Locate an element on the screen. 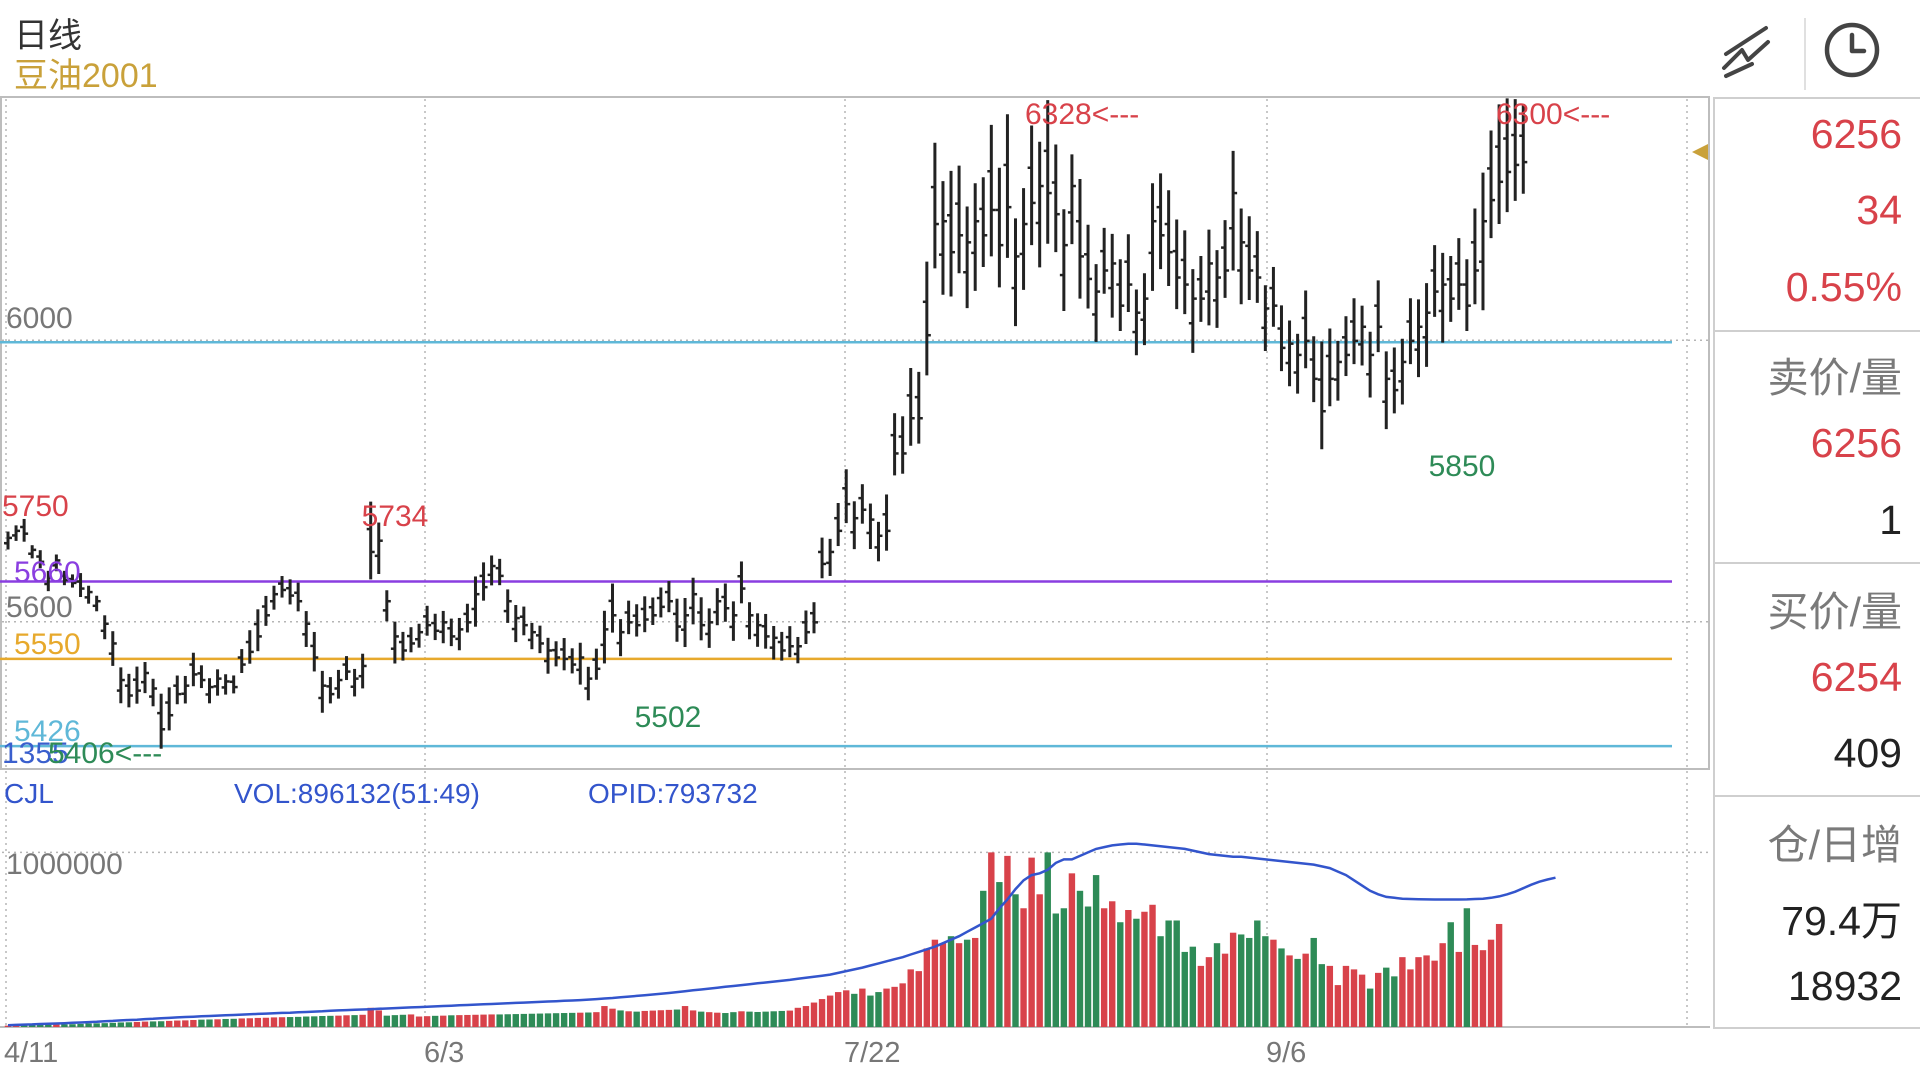 Image resolution: width=1920 pixels, height=1080 pixels. line-chart-tool-icon is located at coordinates (1746, 50).